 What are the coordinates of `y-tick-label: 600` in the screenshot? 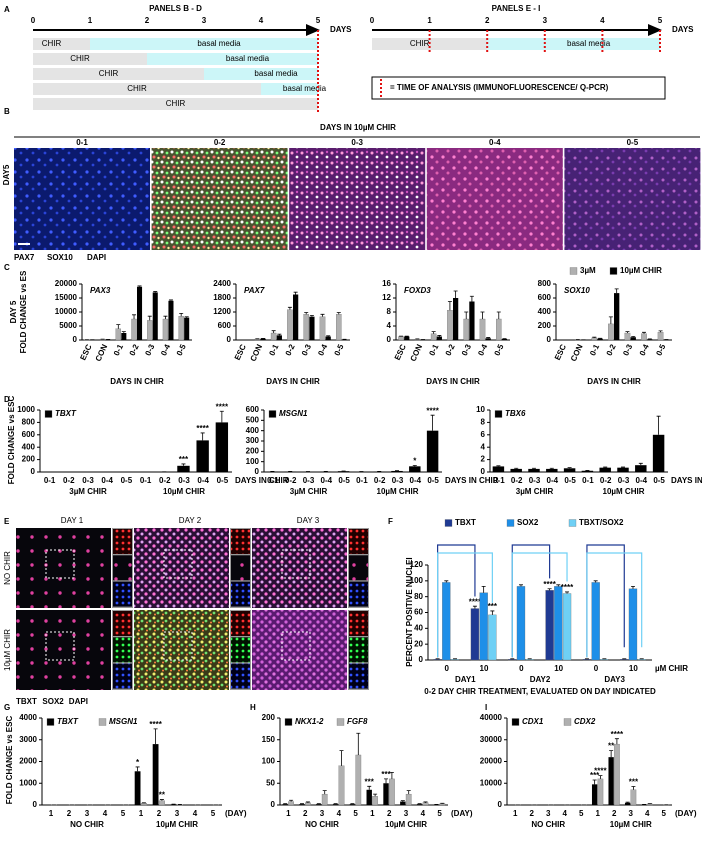 It's located at (29, 434).